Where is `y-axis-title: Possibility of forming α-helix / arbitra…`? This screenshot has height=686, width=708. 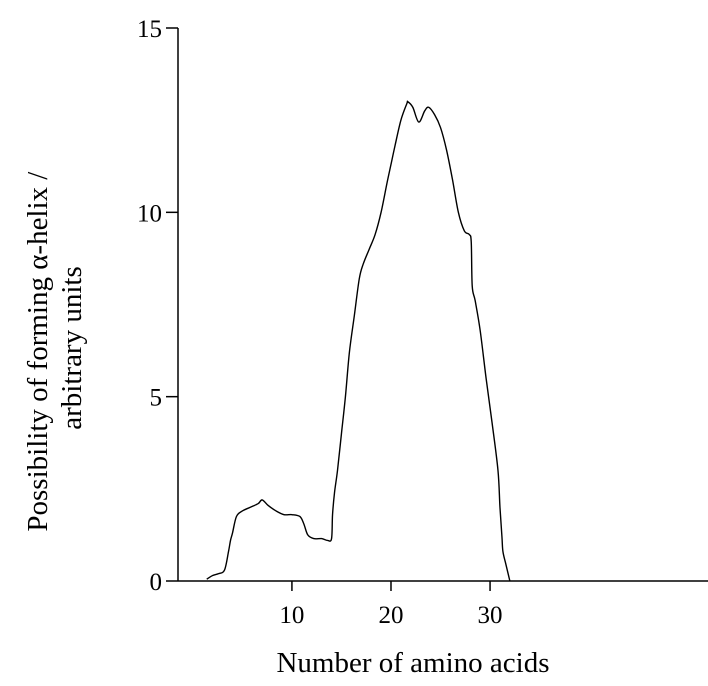 y-axis-title: Possibility of forming α-helix / arbitra… is located at coordinates (55, 347).